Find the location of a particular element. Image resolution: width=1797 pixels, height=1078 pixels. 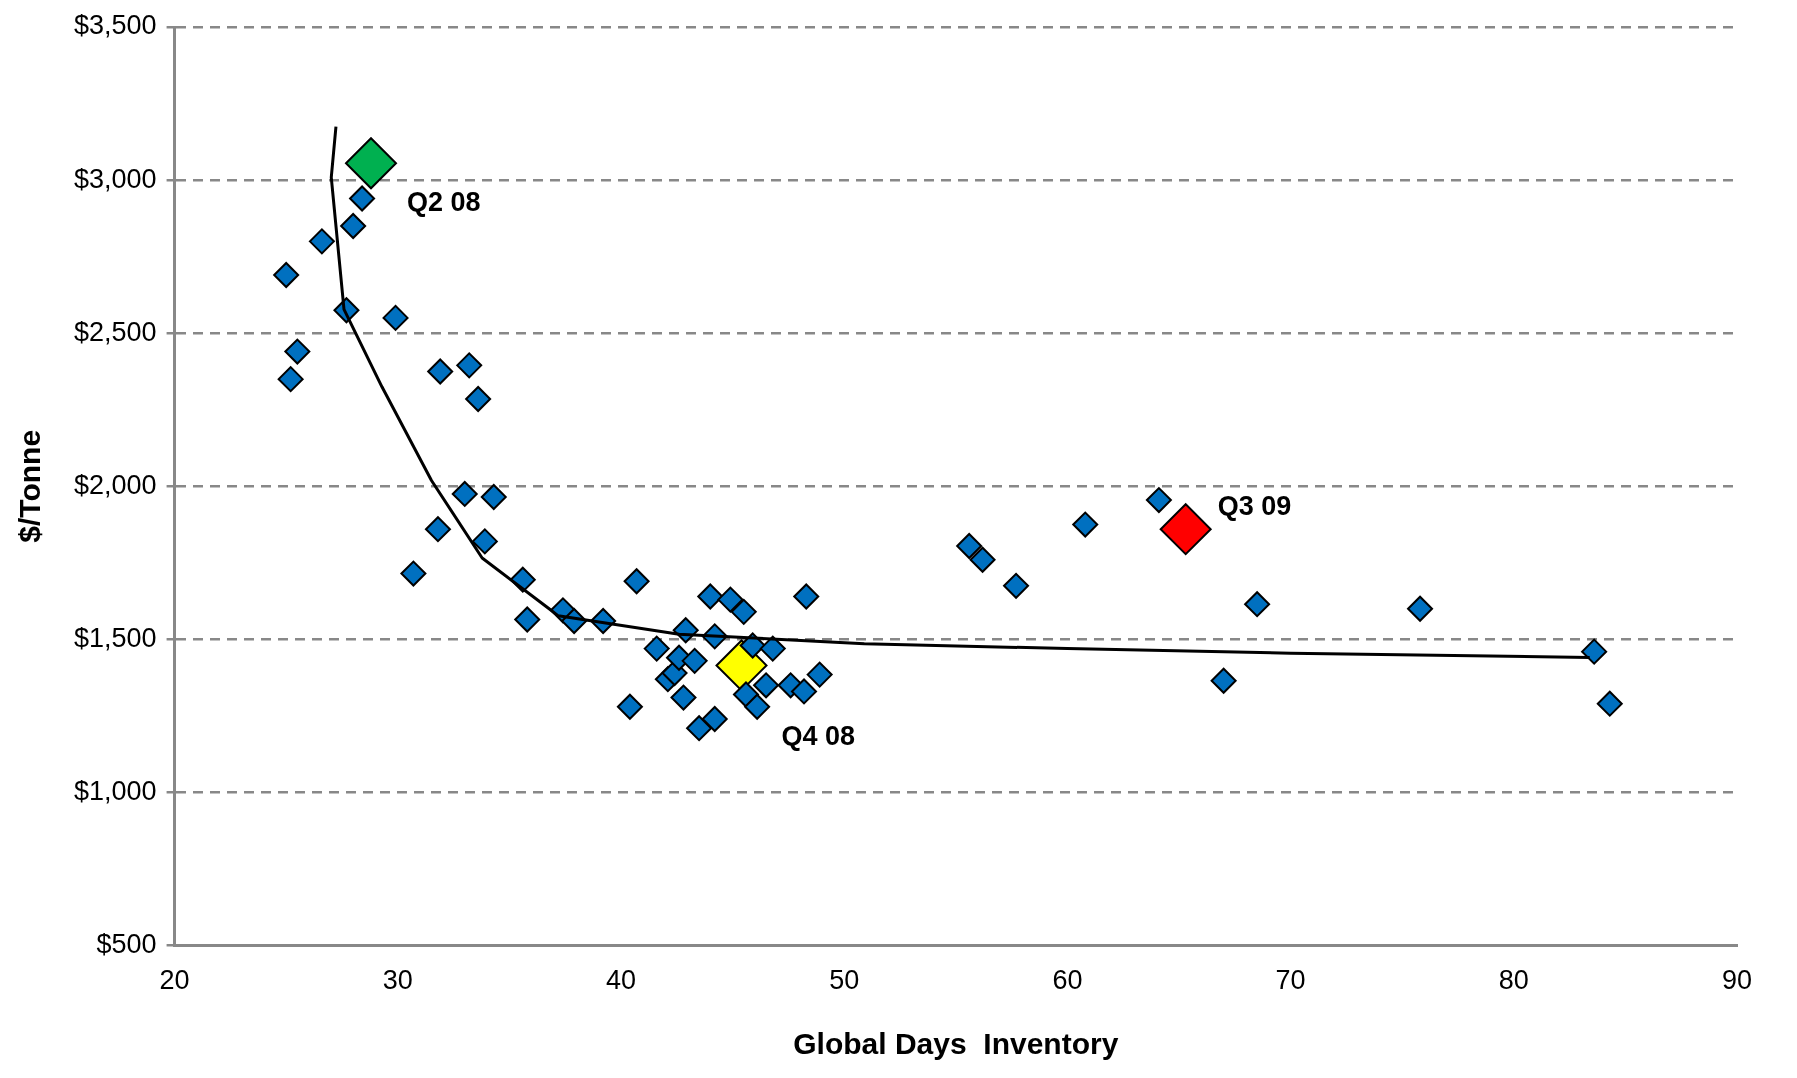

y-tick-label: $3,500 is located at coordinates (115, 25).